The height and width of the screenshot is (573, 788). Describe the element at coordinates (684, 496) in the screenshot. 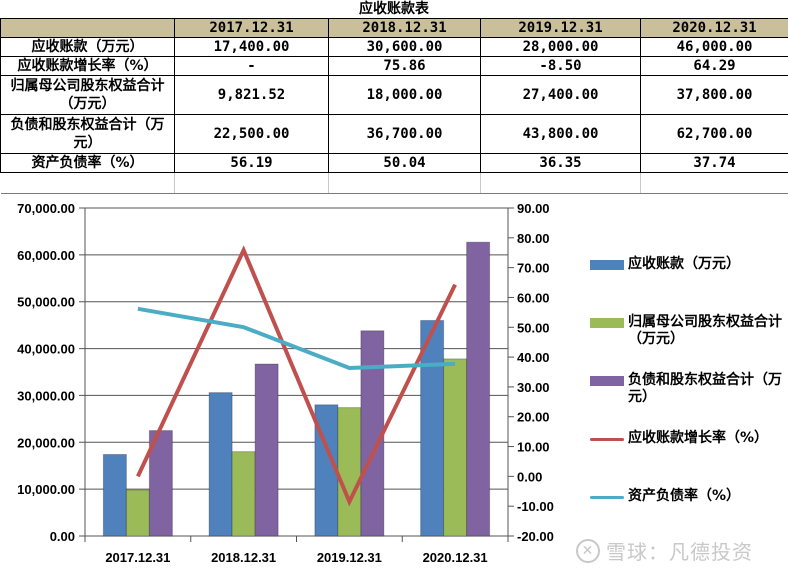

I see `legend-label: 资产负债率（%）` at that location.